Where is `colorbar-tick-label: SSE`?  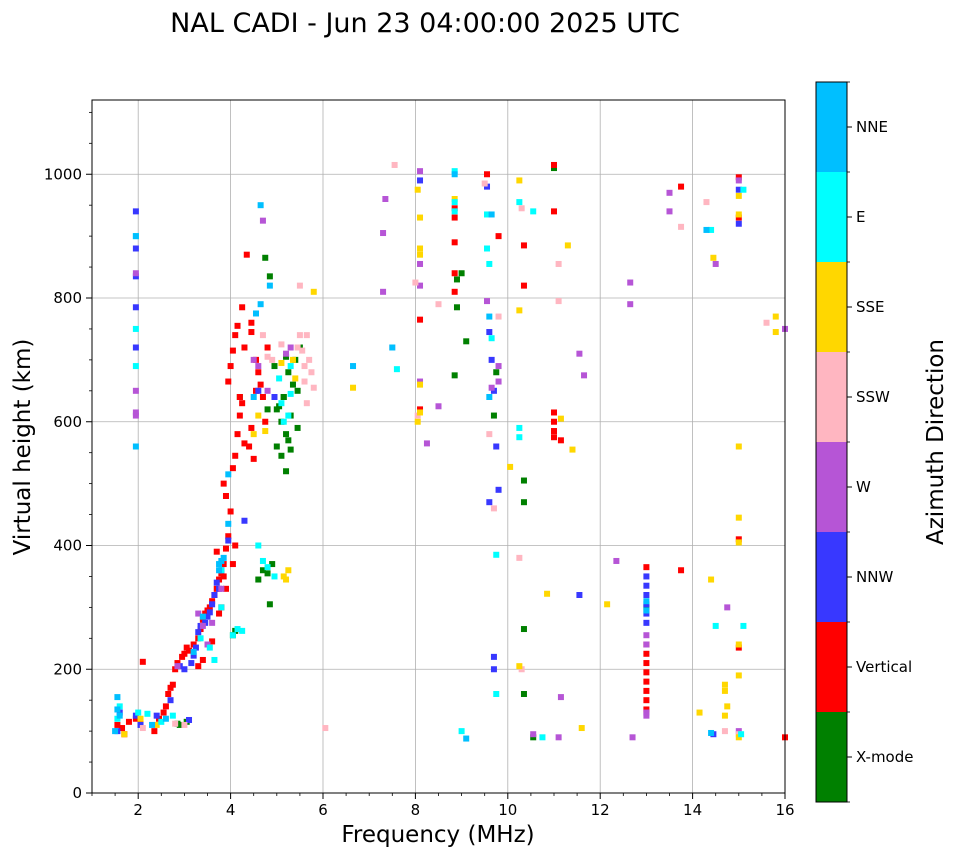
colorbar-tick-label: SSE is located at coordinates (870, 307).